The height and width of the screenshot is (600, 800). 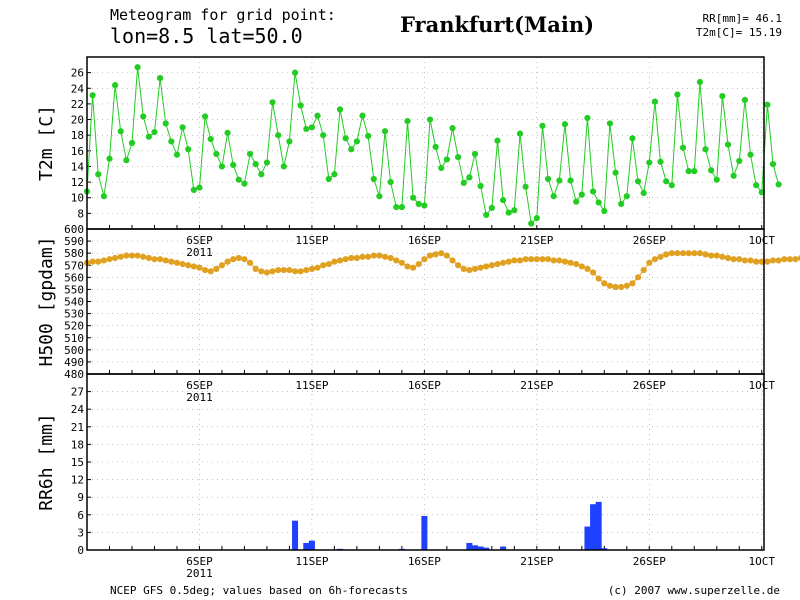 What do you see at coordinates (199, 252) in the screenshot?
I see `year-tick-label: 2011` at bounding box center [199, 252].